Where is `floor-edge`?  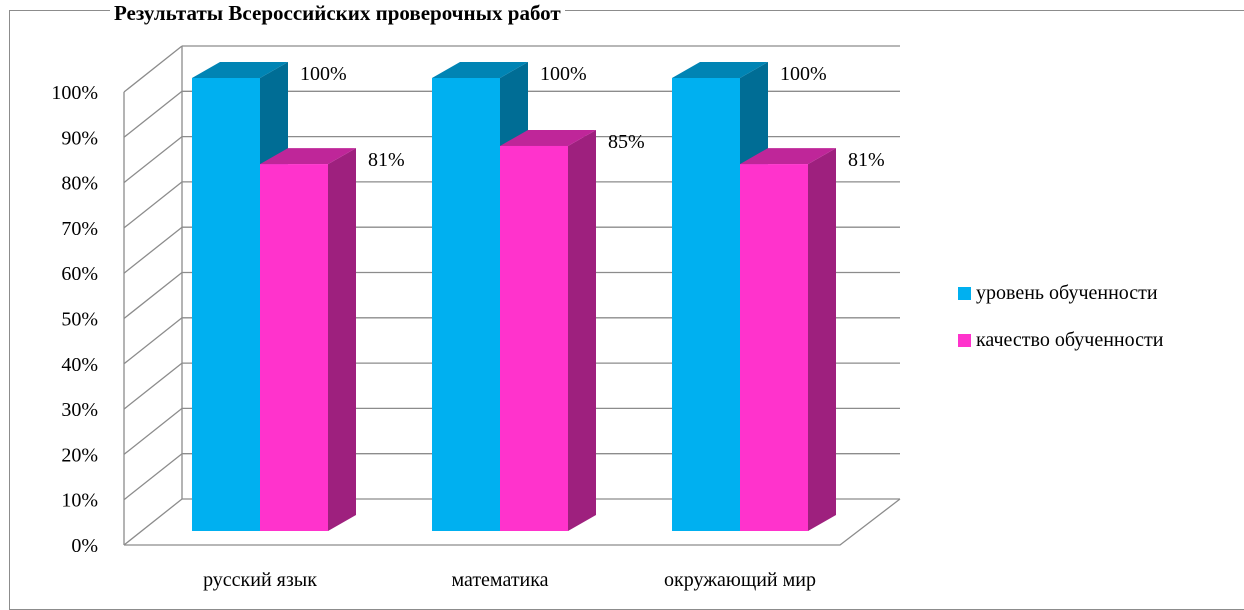 floor-edge is located at coordinates (512, 522).